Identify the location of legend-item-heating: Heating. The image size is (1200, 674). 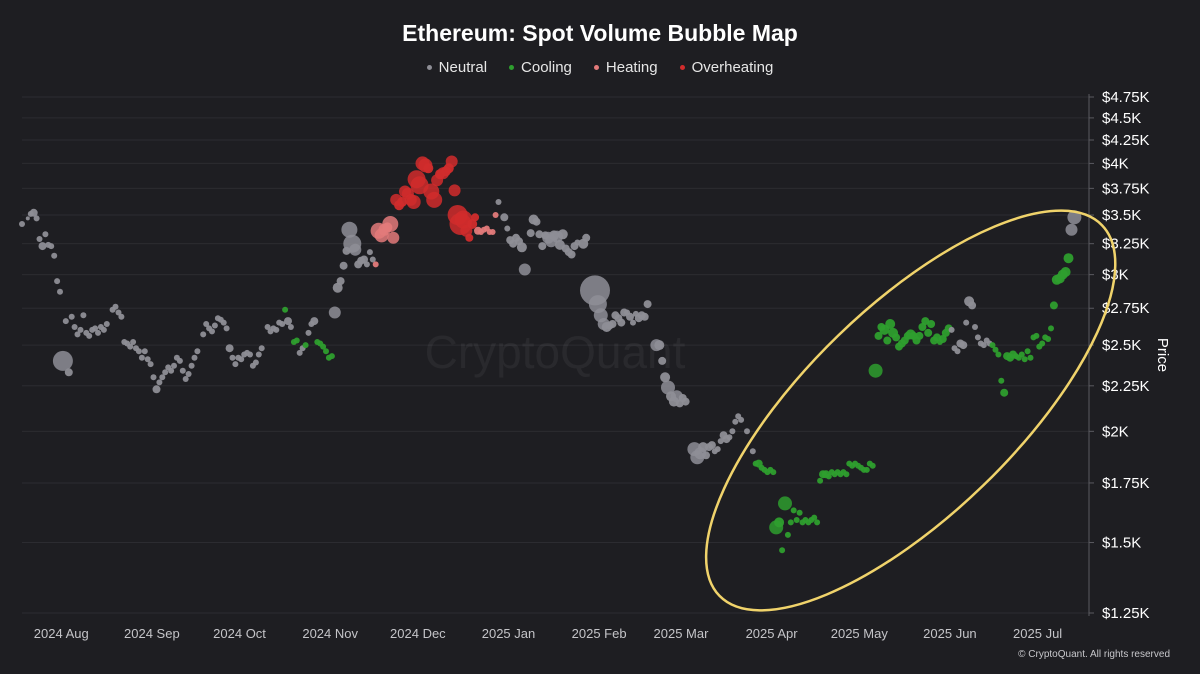
(625, 67).